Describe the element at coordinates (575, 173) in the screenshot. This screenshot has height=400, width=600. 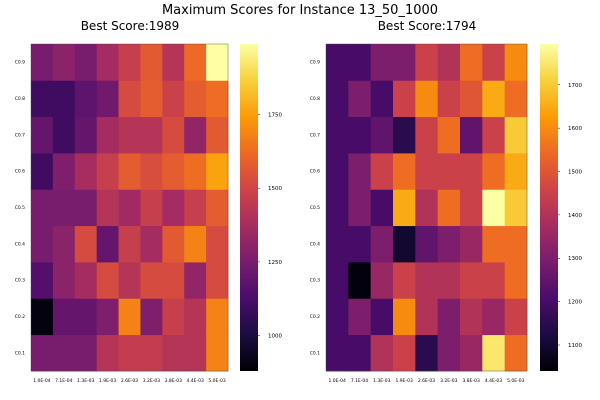
I see `colorbar-tick-label: 1500` at that location.